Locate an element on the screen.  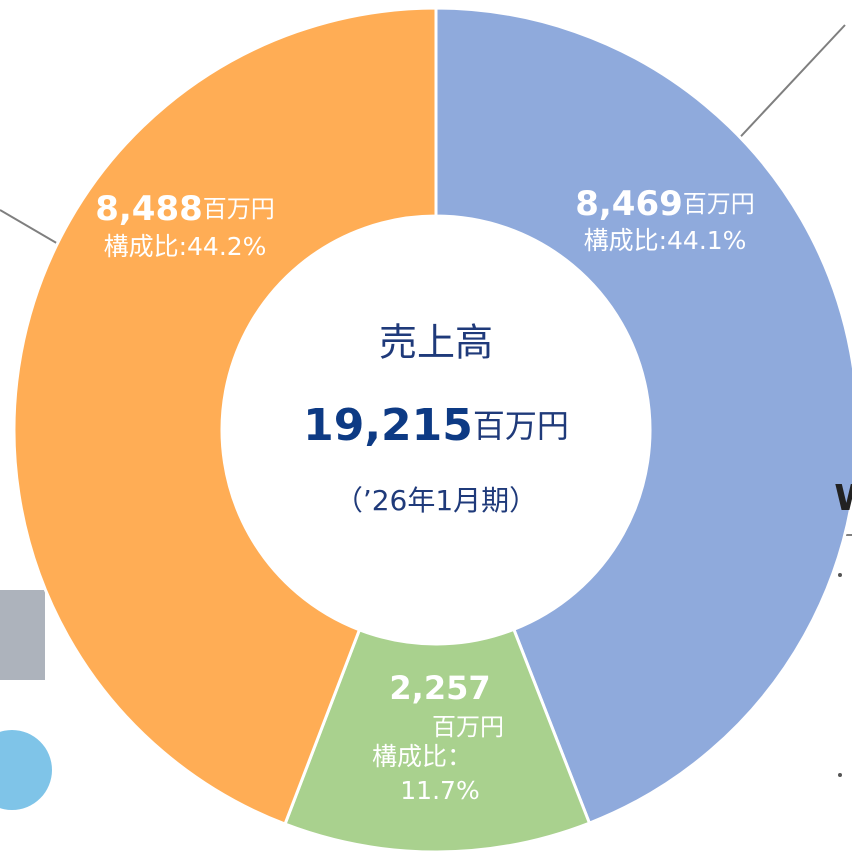
share-label: 構成比： is located at coordinates (422, 756).